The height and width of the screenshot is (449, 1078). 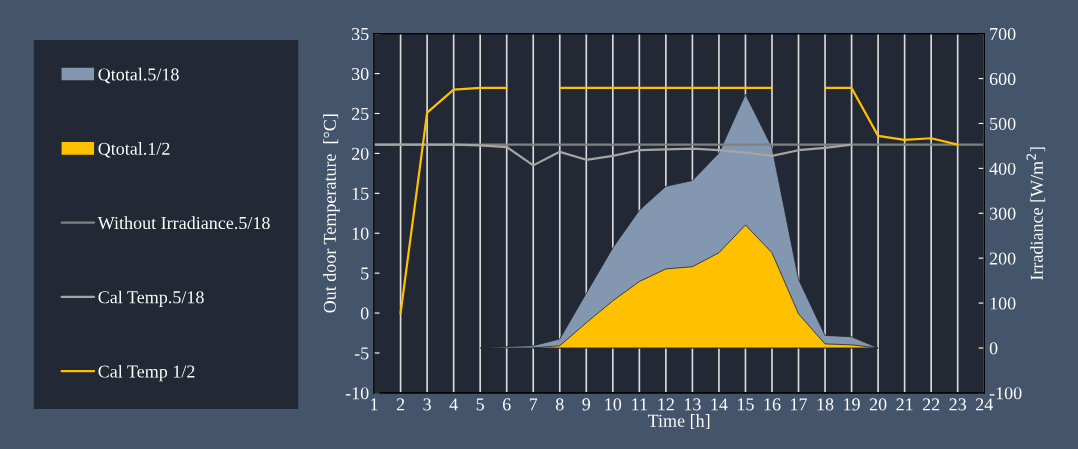 I want to click on x-tick-label: 9, so click(x=586, y=404).